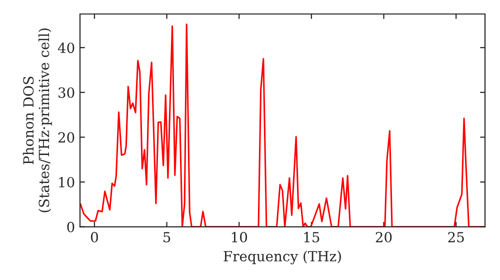  What do you see at coordinates (240, 237) in the screenshot?
I see `x-tick-label: 10` at bounding box center [240, 237].